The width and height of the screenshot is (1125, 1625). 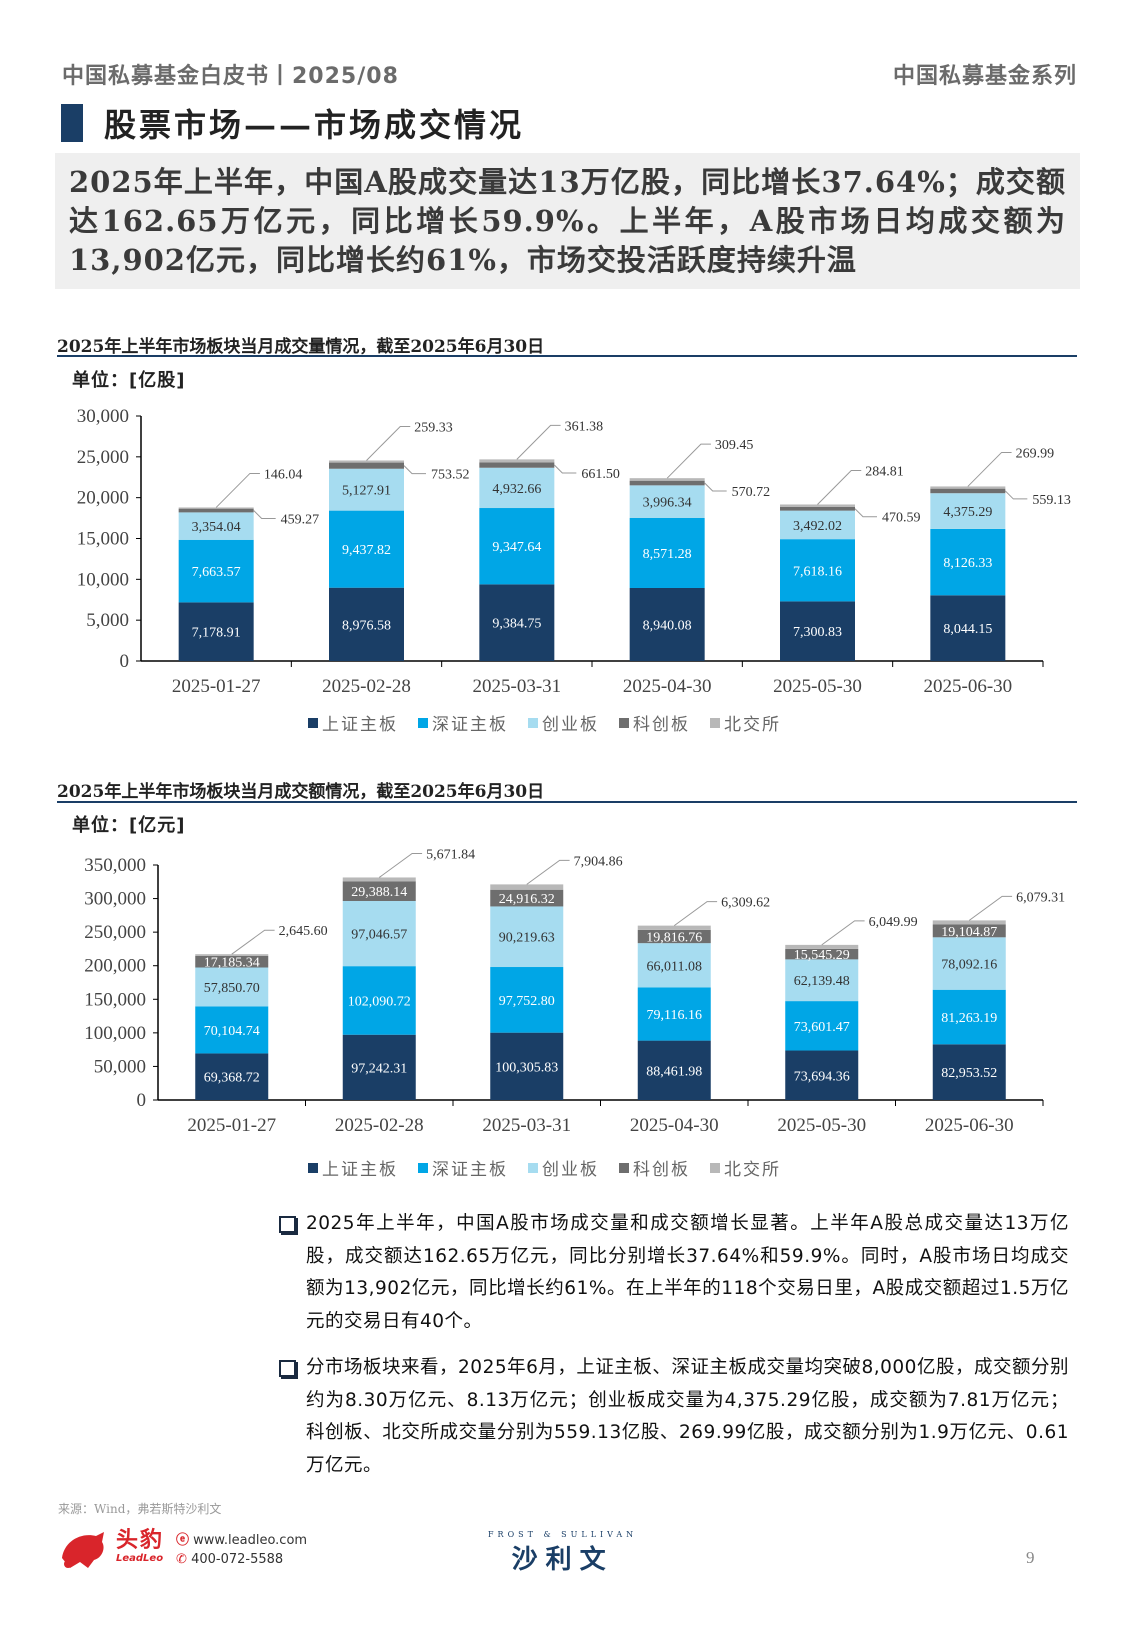 I want to click on data-label: 3,354.04, so click(x=216, y=527).